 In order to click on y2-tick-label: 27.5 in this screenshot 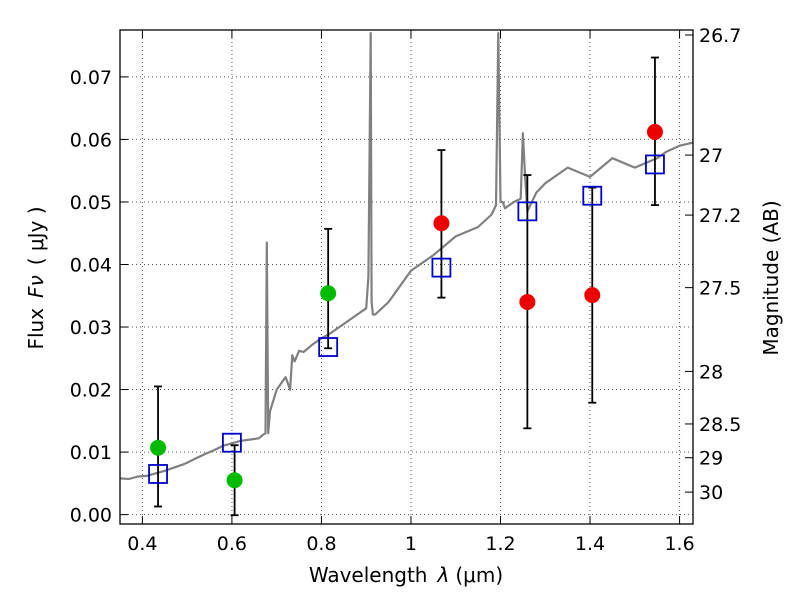, I will do `click(720, 289)`.